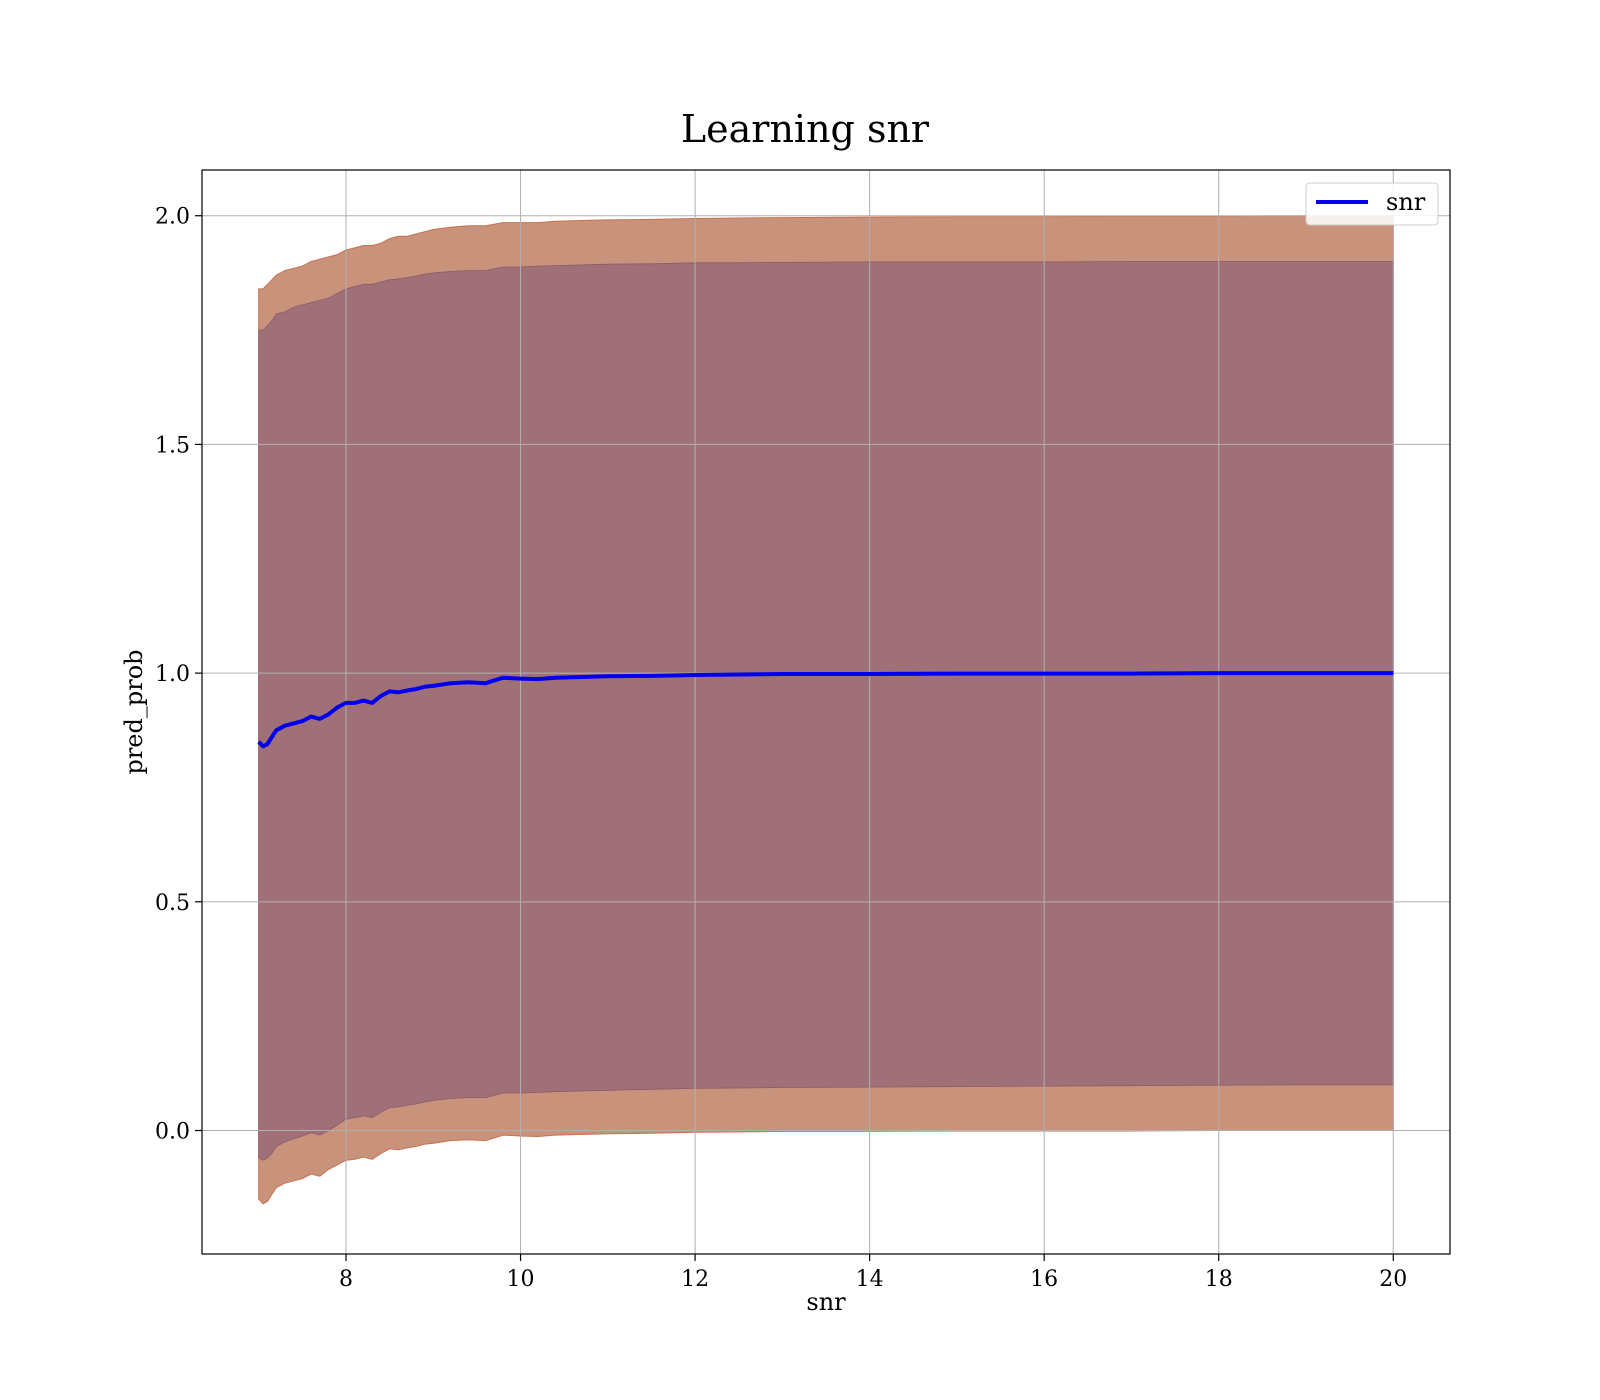 Image resolution: width=1600 pixels, height=1400 pixels. I want to click on y-tick-label: 0.5, so click(172, 903).